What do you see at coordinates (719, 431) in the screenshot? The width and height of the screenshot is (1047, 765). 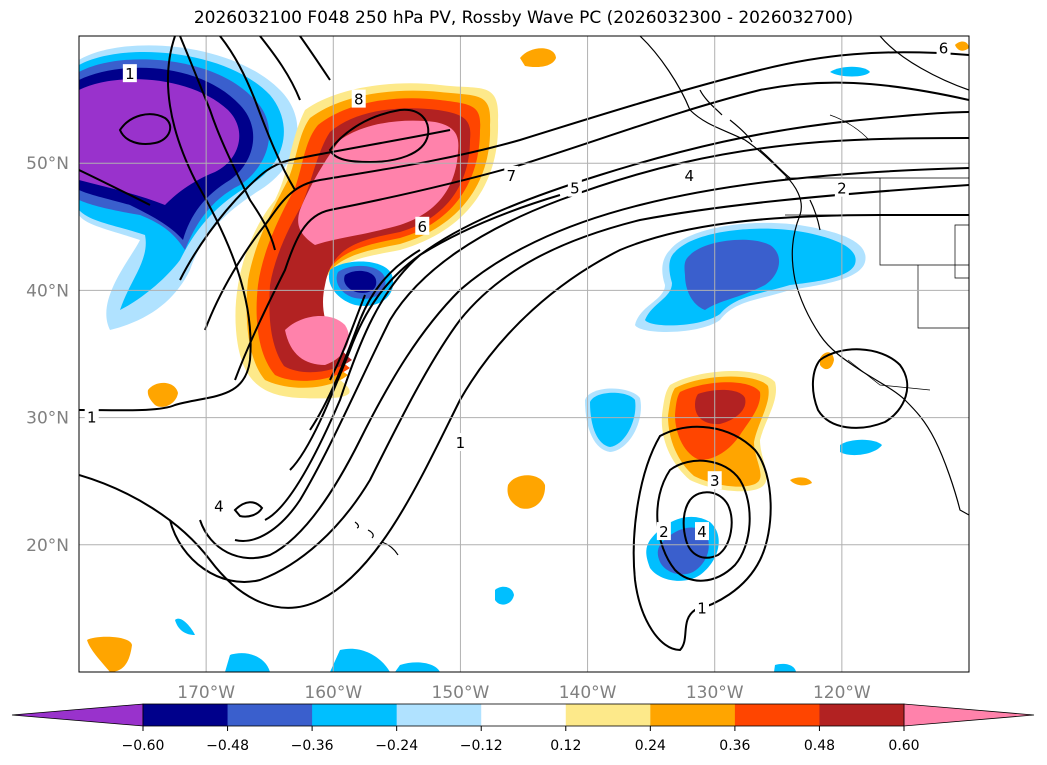 I see `positive-anomaly-subtropics` at bounding box center [719, 431].